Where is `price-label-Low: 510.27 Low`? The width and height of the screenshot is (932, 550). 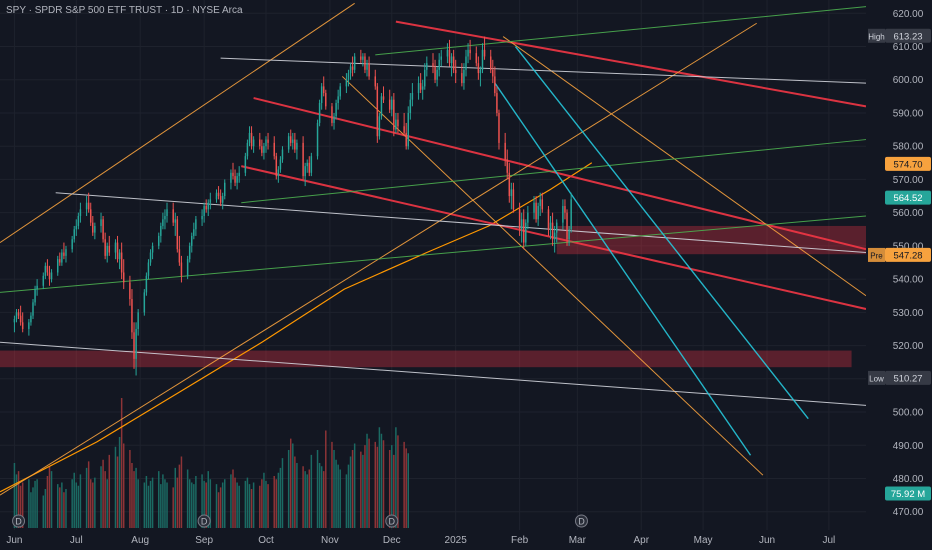
price-label-Low: 510.27 Low is located at coordinates (899, 377).